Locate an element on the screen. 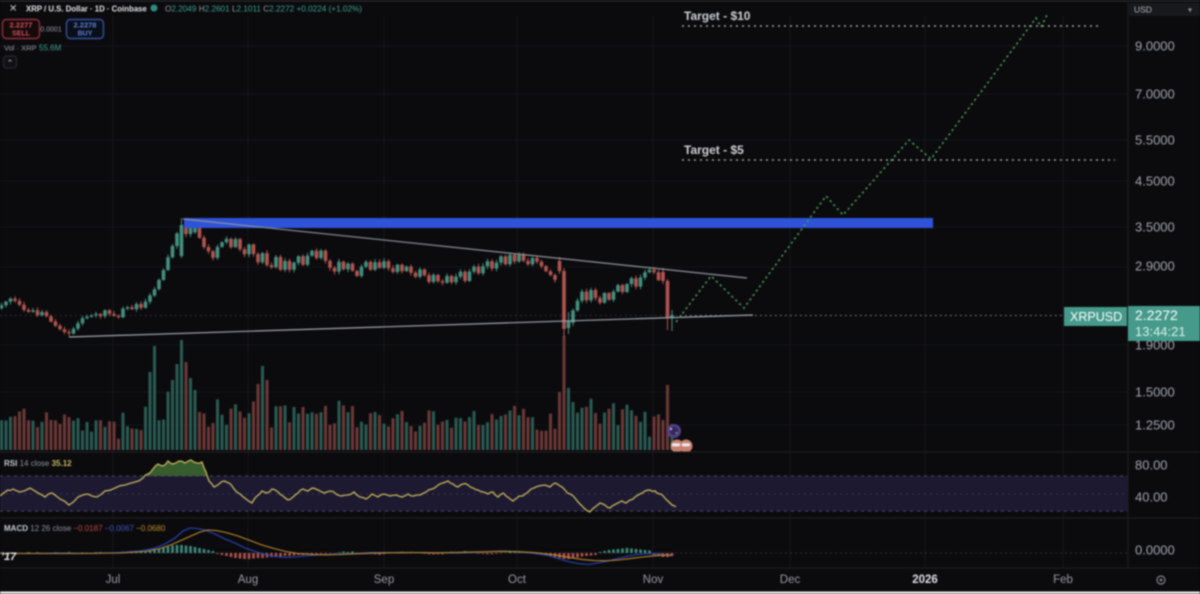  svg-text: Aug is located at coordinates (248, 580).